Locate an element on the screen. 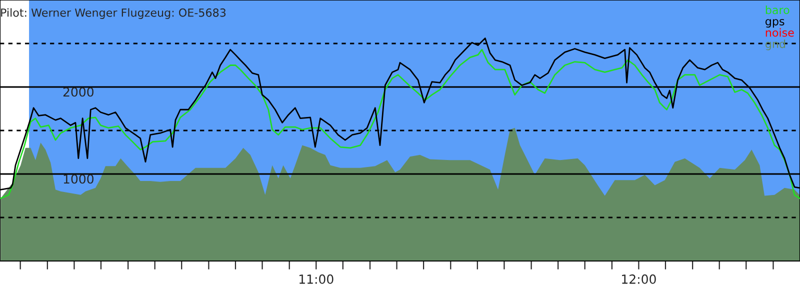 The image size is (800, 300). legend-label: noise is located at coordinates (780, 32).